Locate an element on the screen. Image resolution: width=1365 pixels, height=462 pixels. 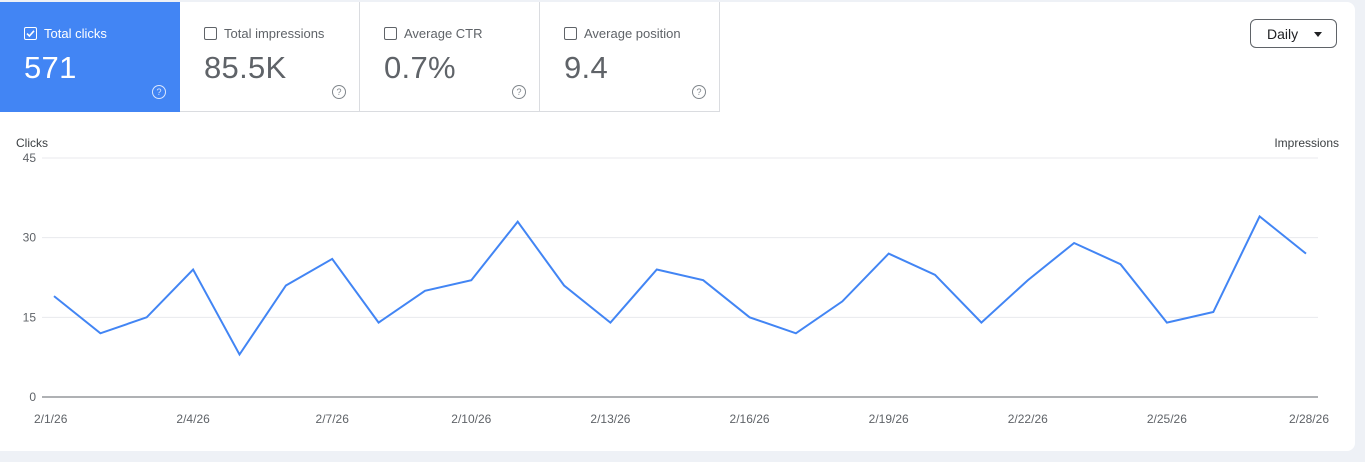
y-axis-title-left: Clicks is located at coordinates (32, 143).